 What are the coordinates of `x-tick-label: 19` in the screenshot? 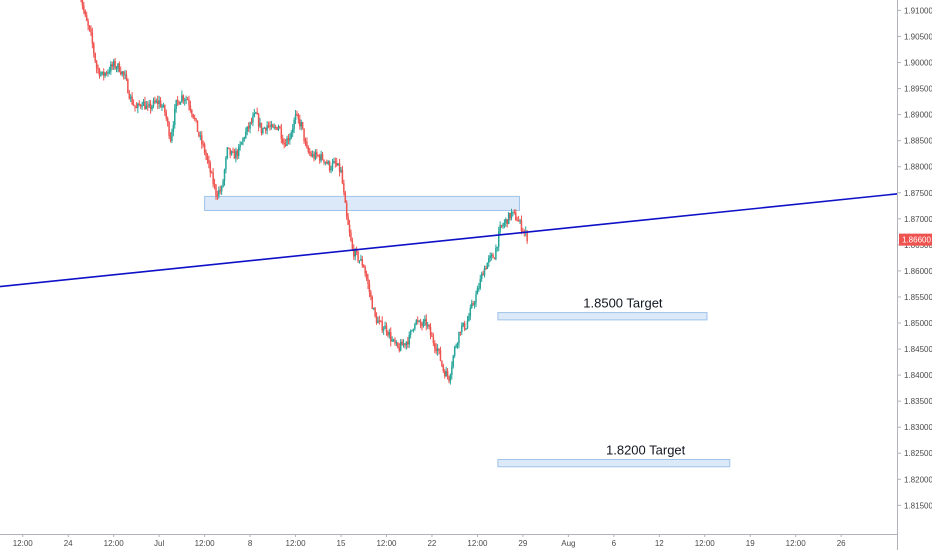 It's located at (750, 543).